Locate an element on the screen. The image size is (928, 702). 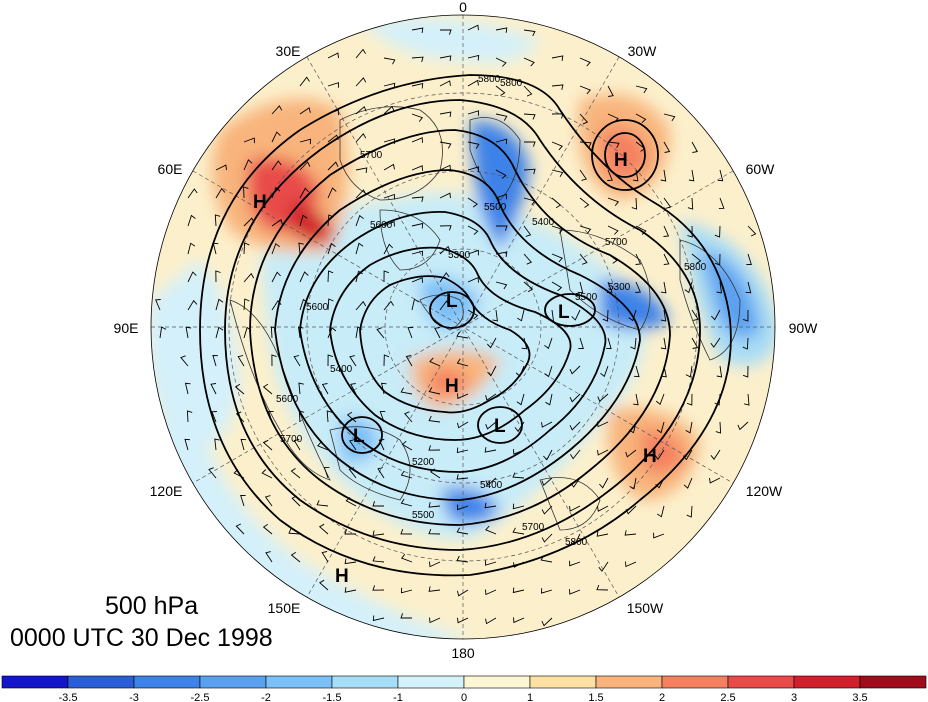
contour-label: 5200 is located at coordinates (423, 462).